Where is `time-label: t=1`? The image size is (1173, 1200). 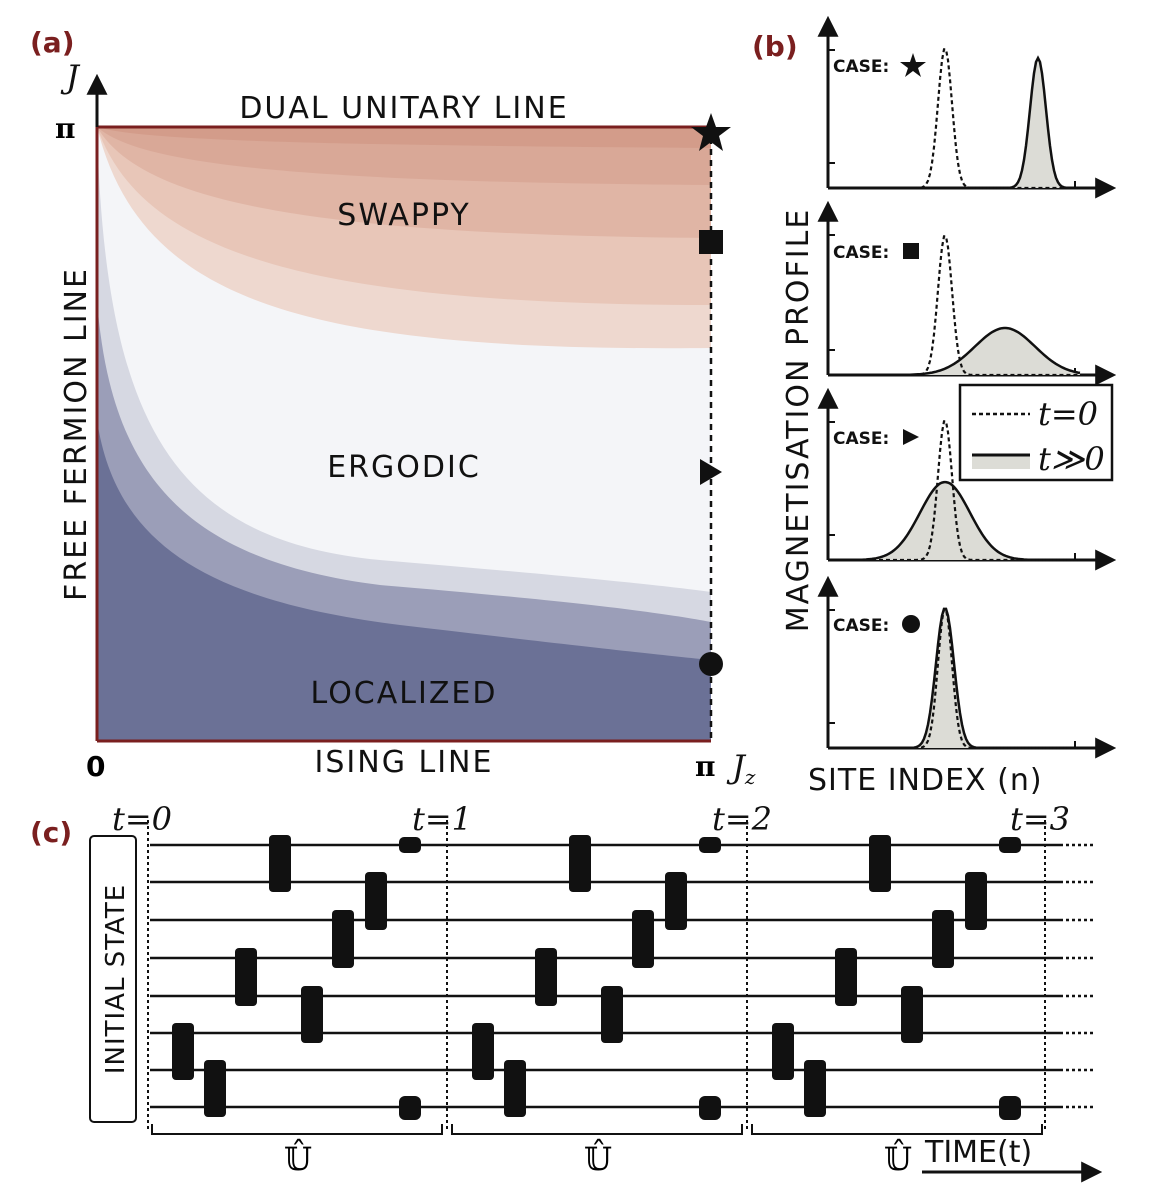 time-label: t=1 is located at coordinates (442, 819).